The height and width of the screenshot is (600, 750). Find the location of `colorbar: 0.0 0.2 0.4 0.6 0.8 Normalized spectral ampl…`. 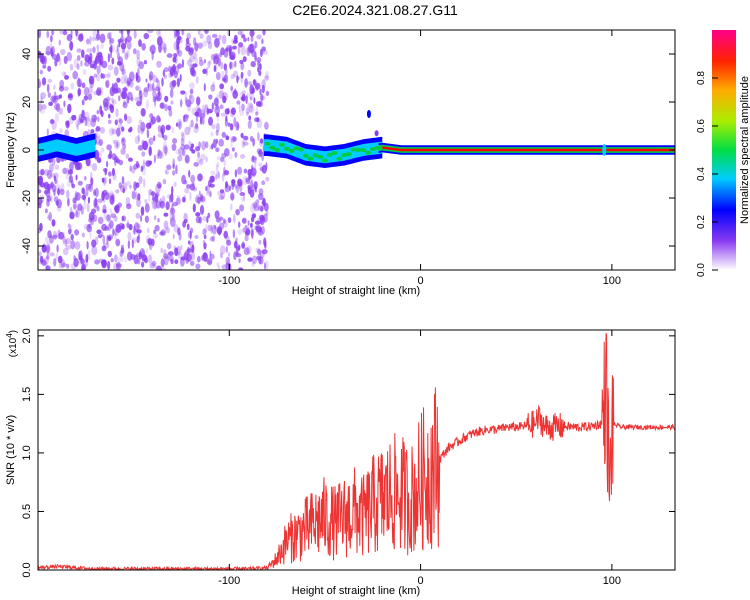

colorbar: 0.0 0.2 0.4 0.6 0.8 Normalized spectral ampl… is located at coordinates (723, 153).